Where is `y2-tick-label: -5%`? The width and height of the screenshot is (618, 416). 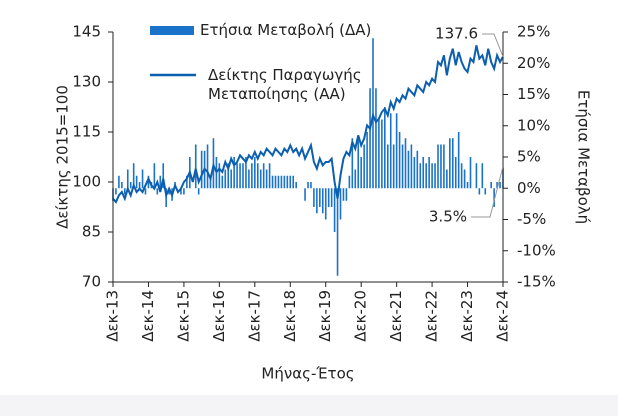 y2-tick-label: -5% is located at coordinates (531, 219).